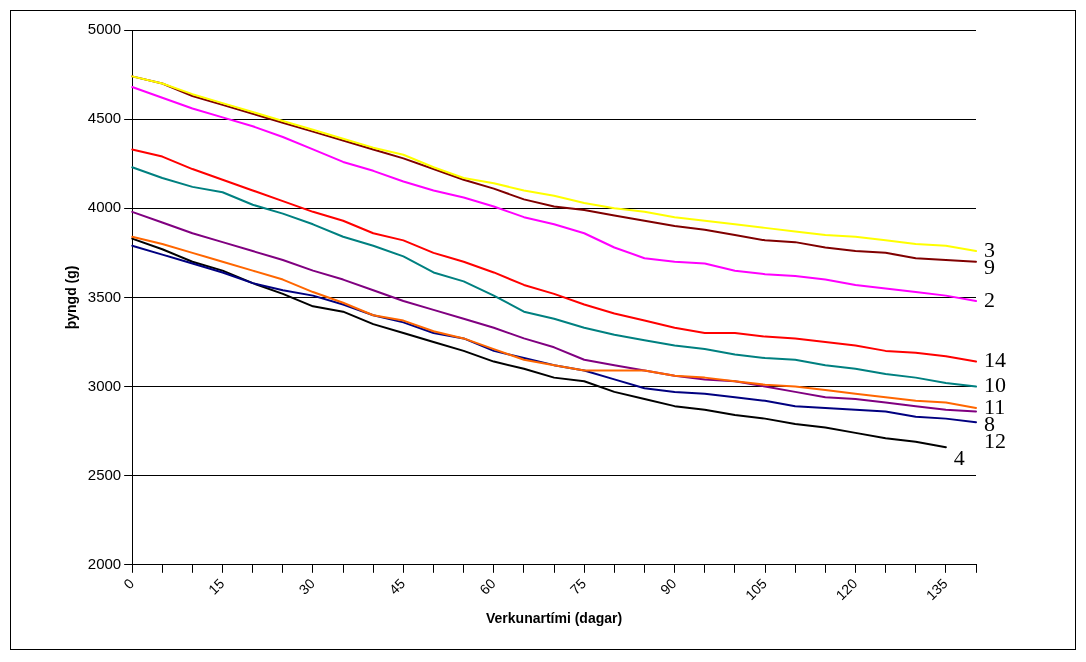  I want to click on series-label: 10, so click(995, 385).